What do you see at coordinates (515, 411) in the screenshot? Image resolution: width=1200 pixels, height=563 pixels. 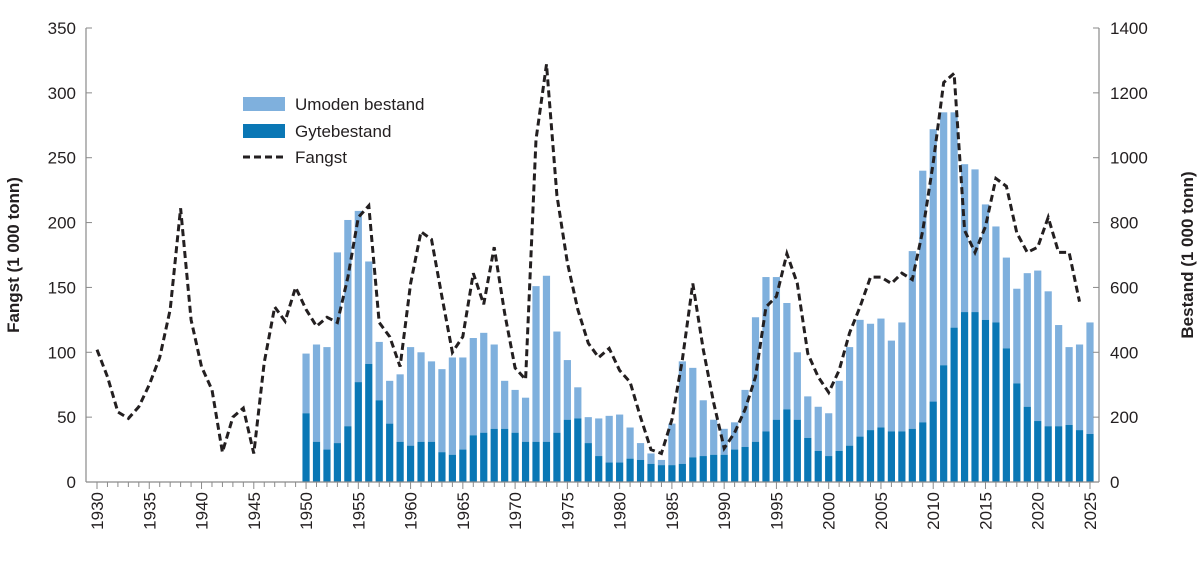 I see `bar-umoden-1970` at bounding box center [515, 411].